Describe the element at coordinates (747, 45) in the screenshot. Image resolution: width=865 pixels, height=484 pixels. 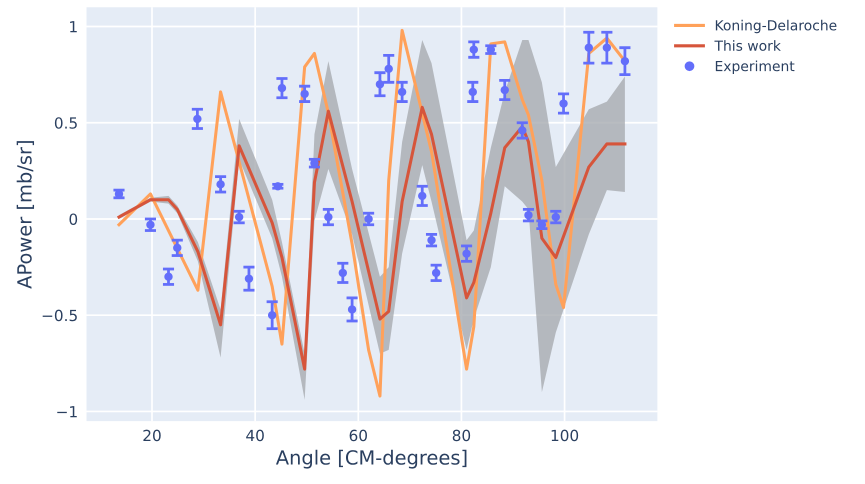
I see `legend-label: This work` at that location.